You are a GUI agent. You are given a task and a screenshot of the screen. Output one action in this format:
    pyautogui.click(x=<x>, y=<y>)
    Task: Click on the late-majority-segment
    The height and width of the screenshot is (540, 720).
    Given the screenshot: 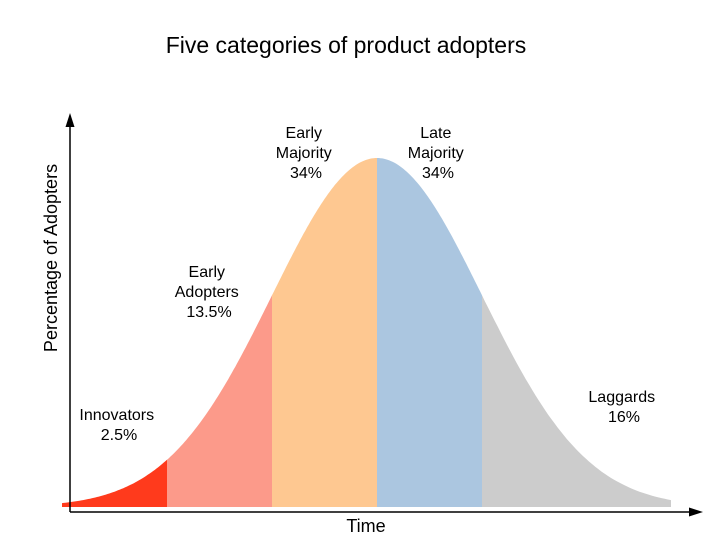 What is the action you would take?
    pyautogui.click(x=429, y=332)
    